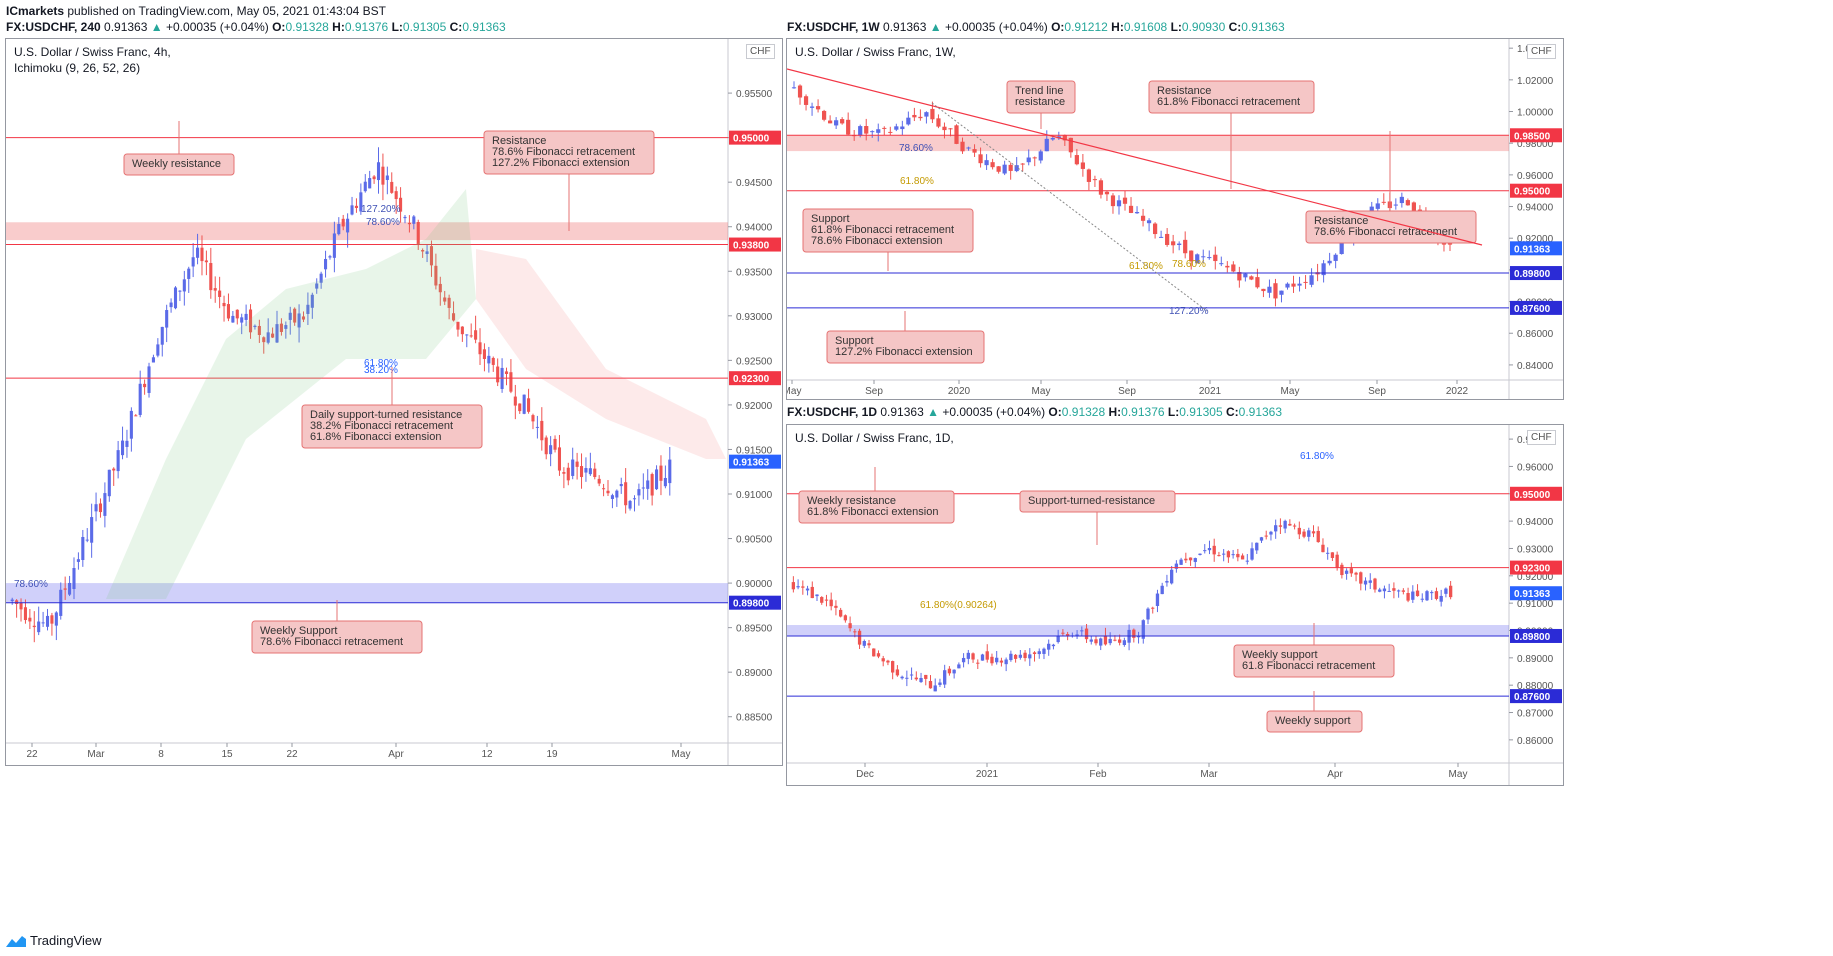  Describe the element at coordinates (1535, 604) in the screenshot. I see `y-tick-label: 0.91000` at that location.